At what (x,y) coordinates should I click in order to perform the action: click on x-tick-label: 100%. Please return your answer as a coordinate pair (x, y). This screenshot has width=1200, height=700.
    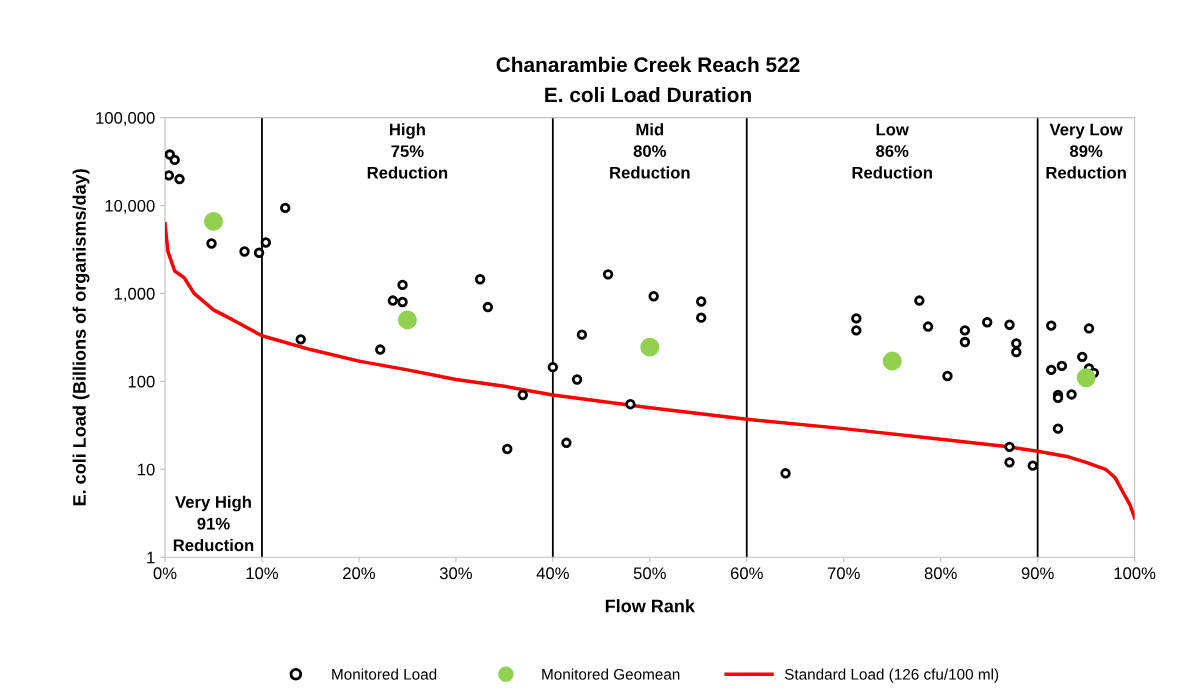
    Looking at the image, I should click on (1135, 573).